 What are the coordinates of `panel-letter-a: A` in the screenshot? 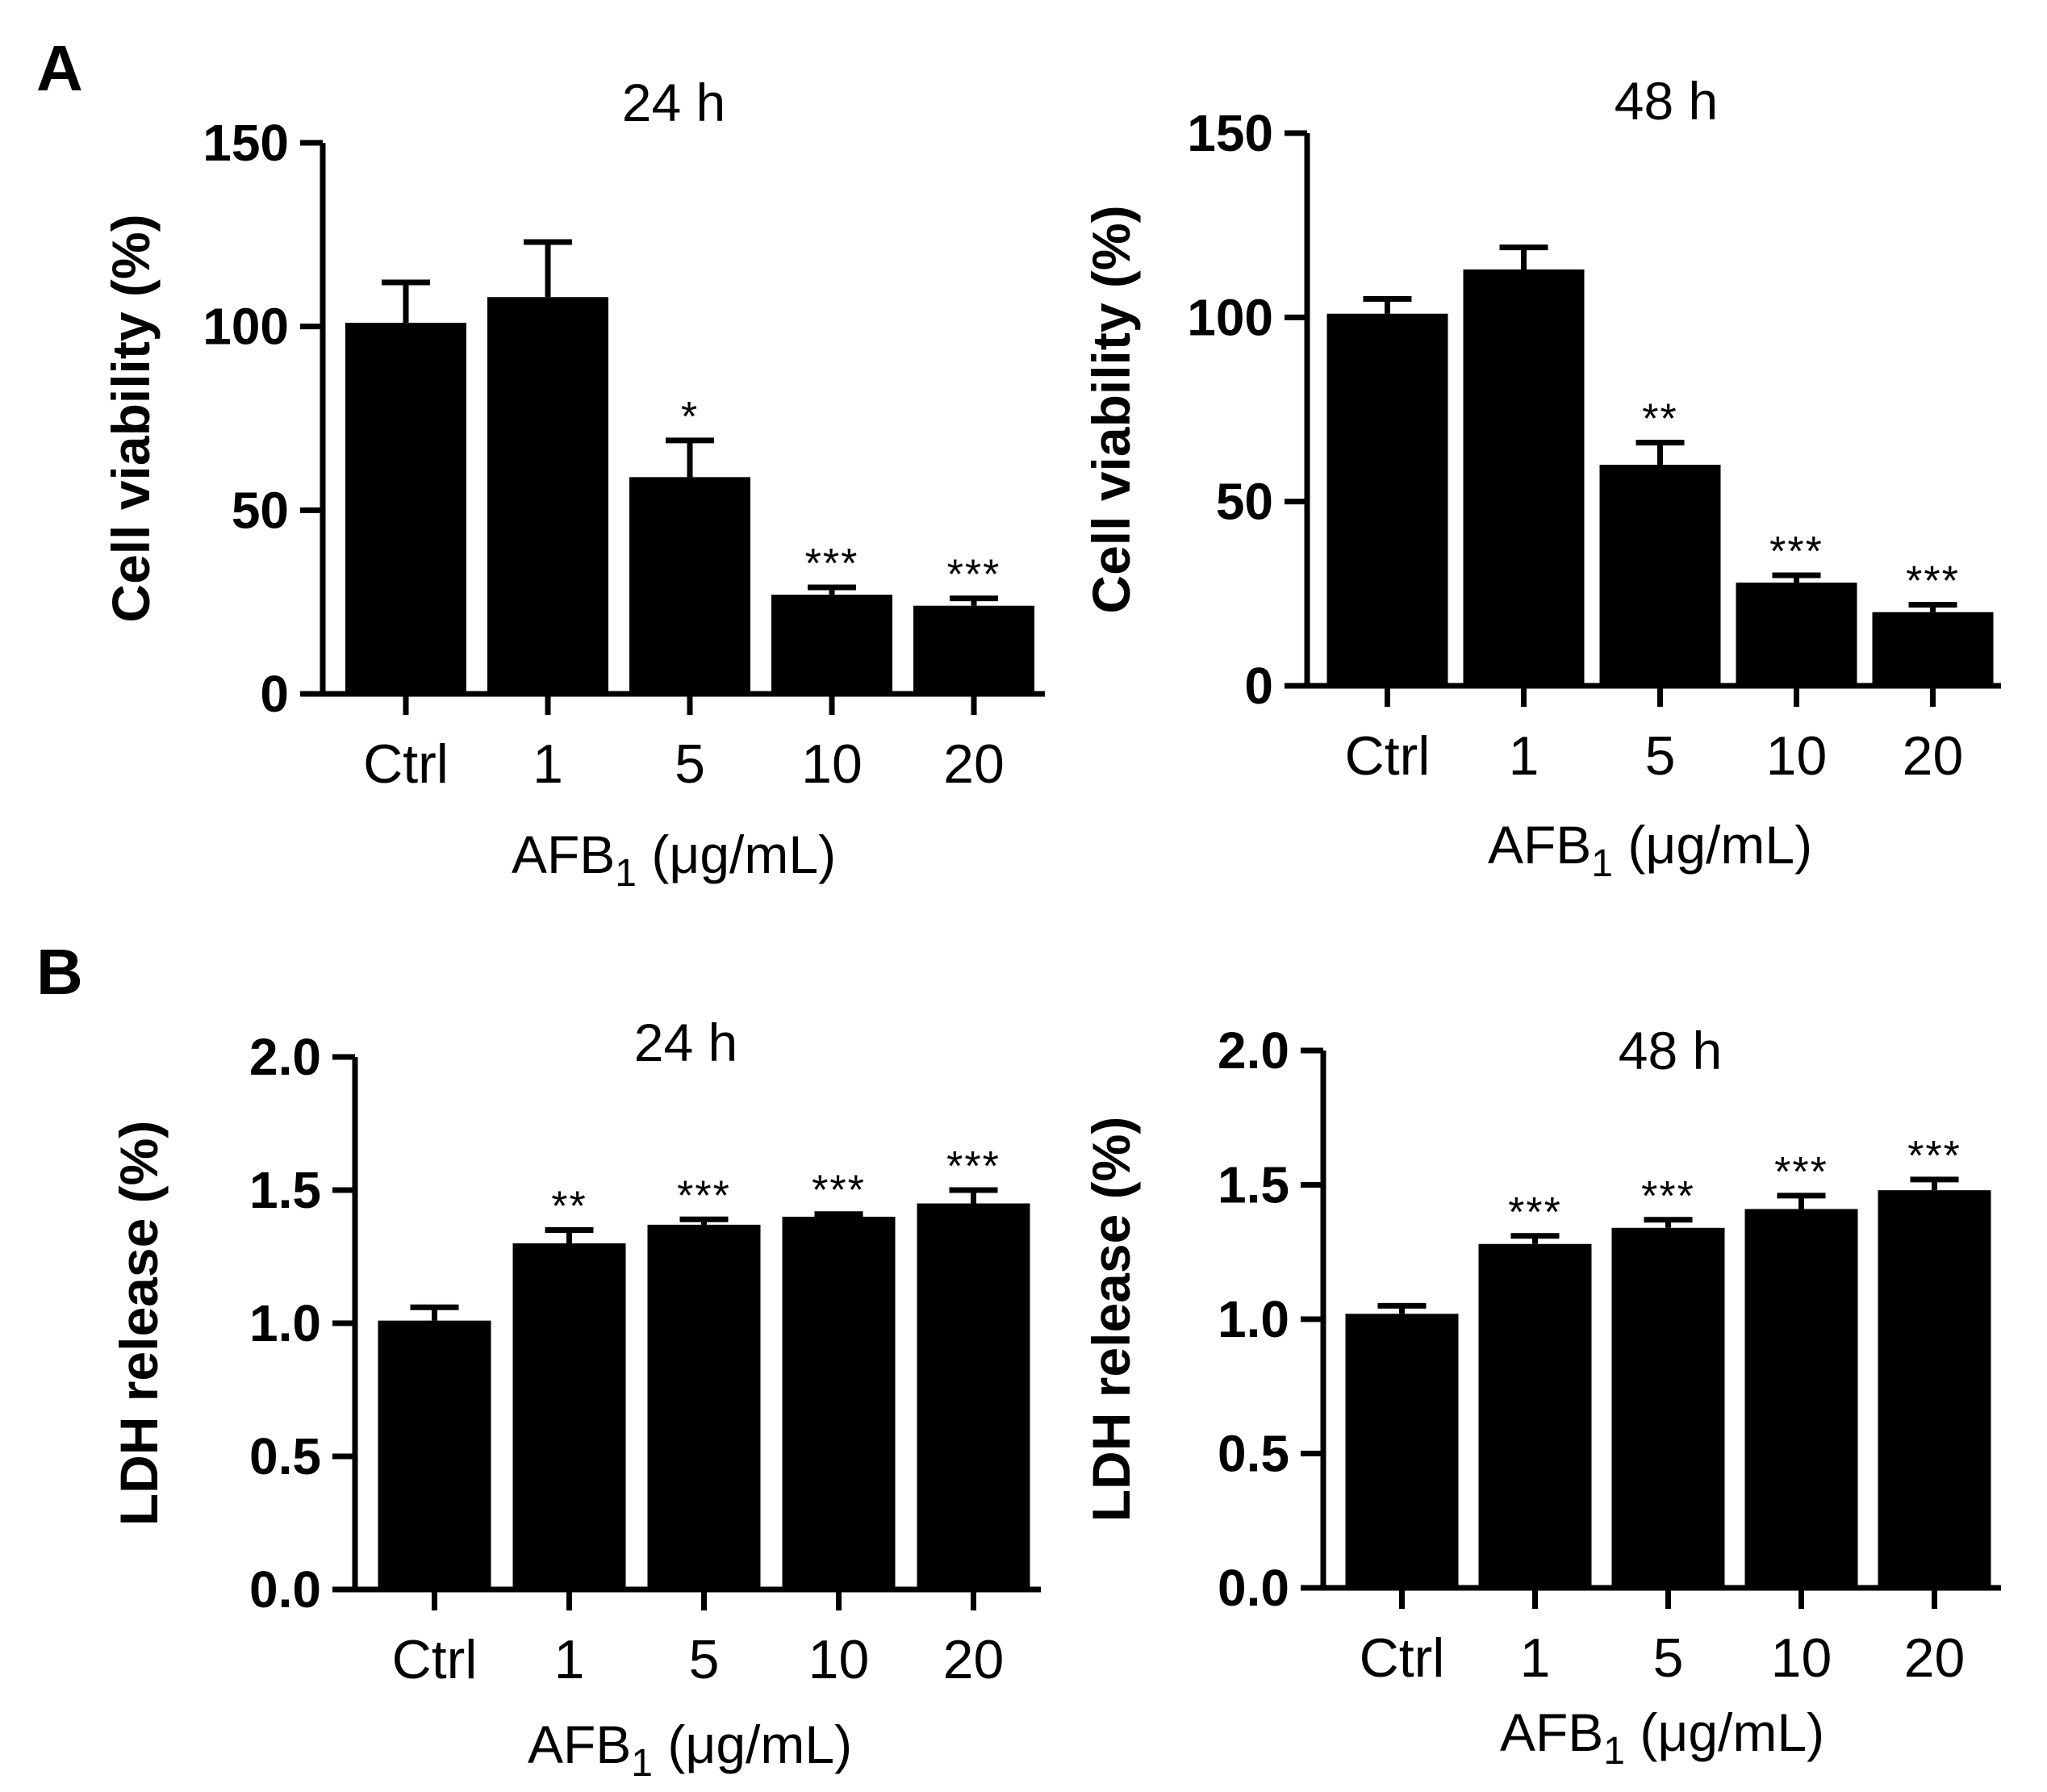 It's located at (59, 68).